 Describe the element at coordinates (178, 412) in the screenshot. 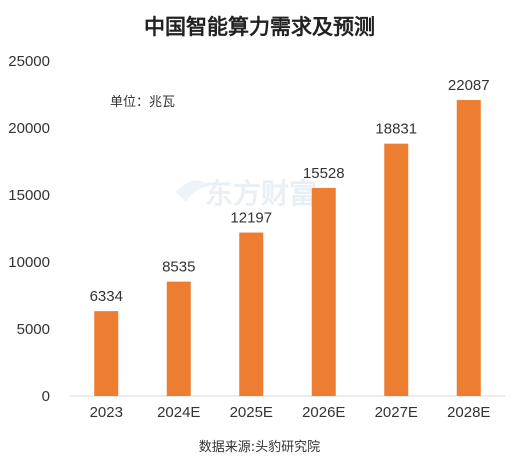

I see `x-tick-label-2024E: 2024E` at that location.